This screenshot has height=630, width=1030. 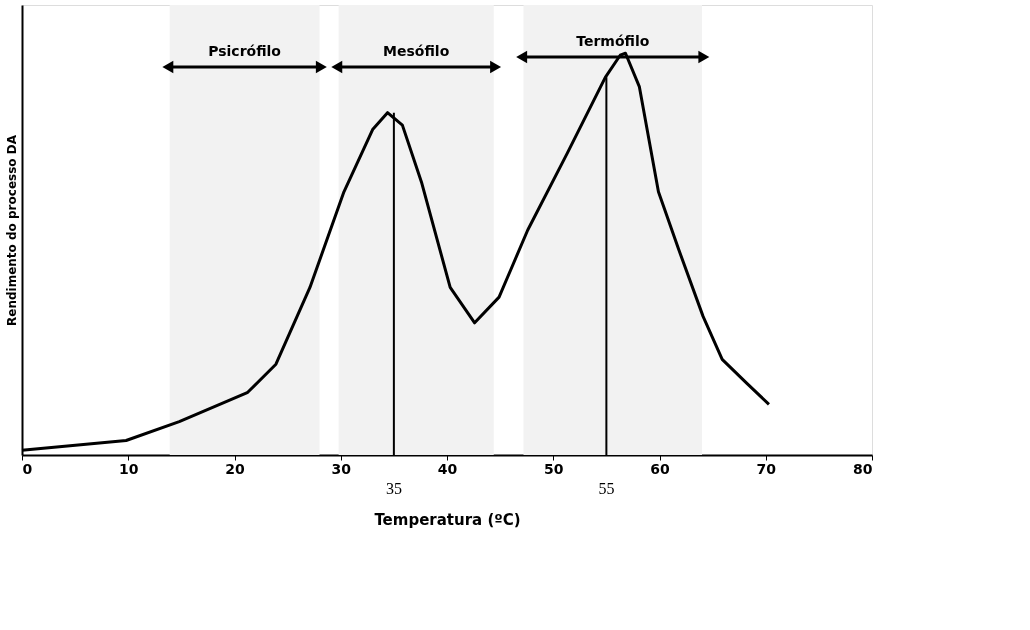 I want to click on x-tick-label: 10, so click(x=129, y=468).